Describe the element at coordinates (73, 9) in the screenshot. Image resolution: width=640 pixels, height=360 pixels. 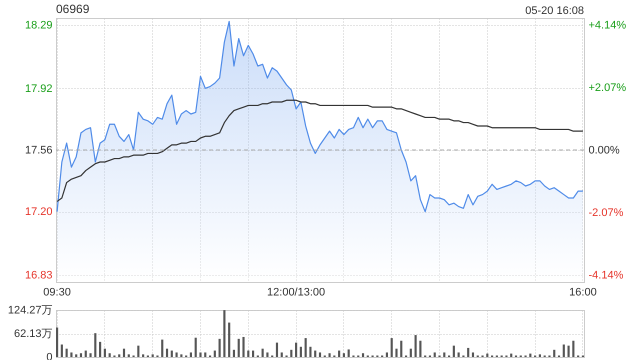
I see `chart-title: 06969` at that location.